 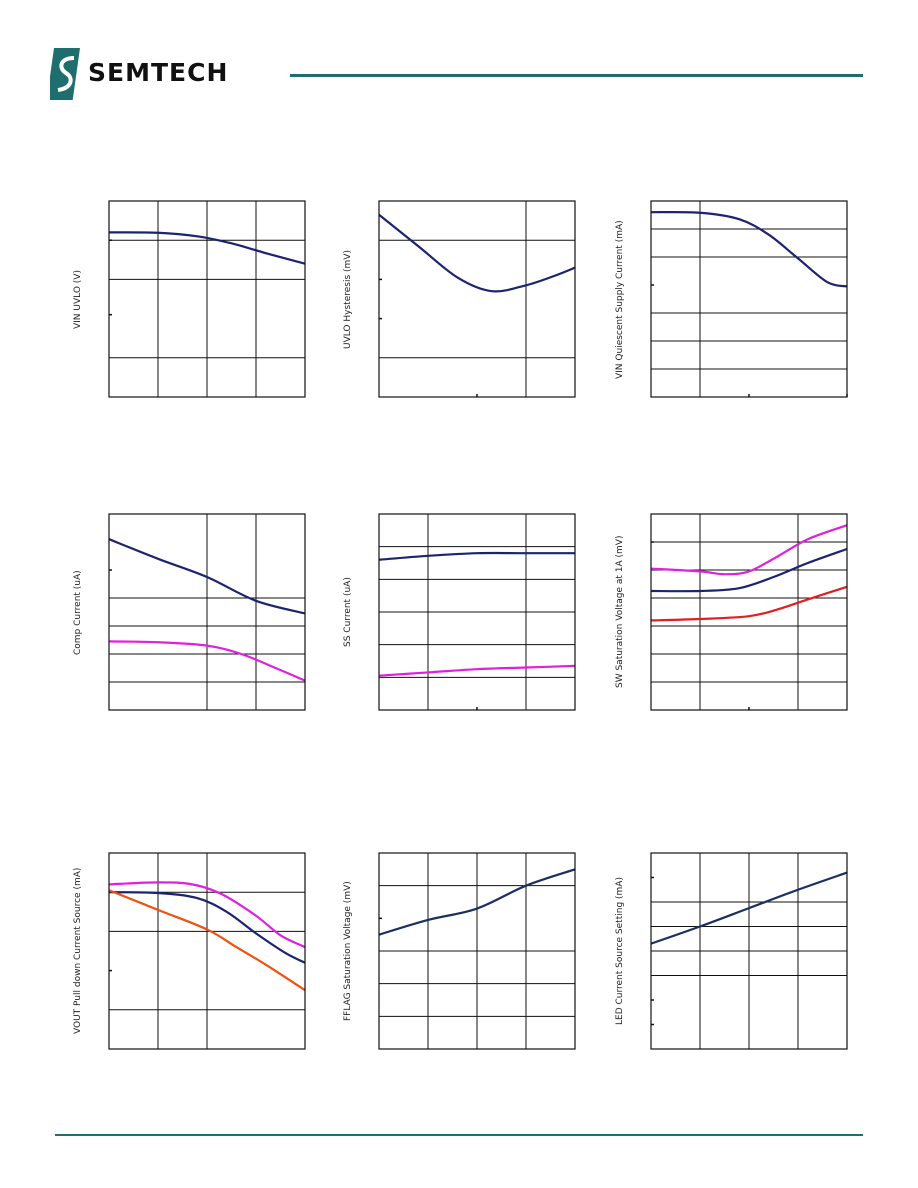 What do you see at coordinates (348, 299) in the screenshot?
I see `y-axis-label: UVLO Hysteresis (mV)` at bounding box center [348, 299].